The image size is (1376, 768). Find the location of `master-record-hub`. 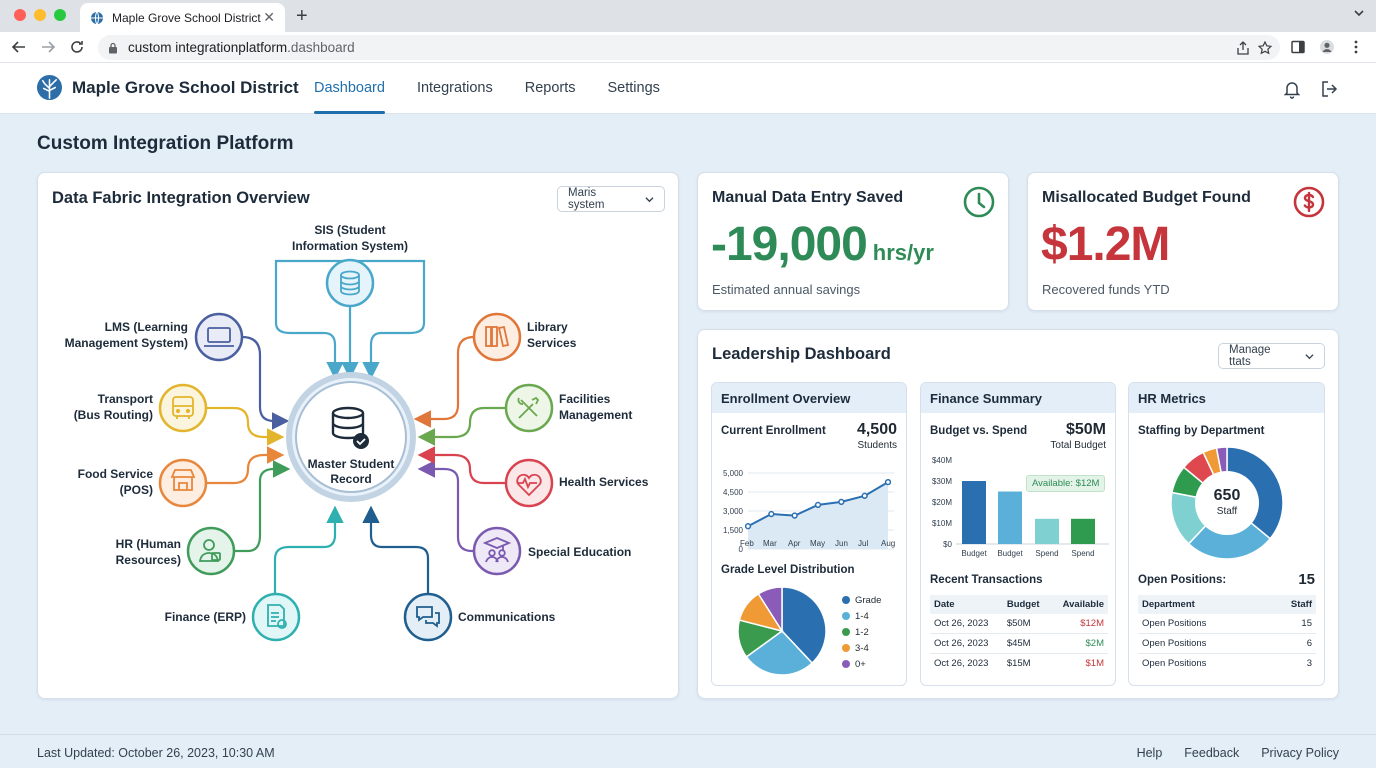

master-record-hub is located at coordinates (351, 437).